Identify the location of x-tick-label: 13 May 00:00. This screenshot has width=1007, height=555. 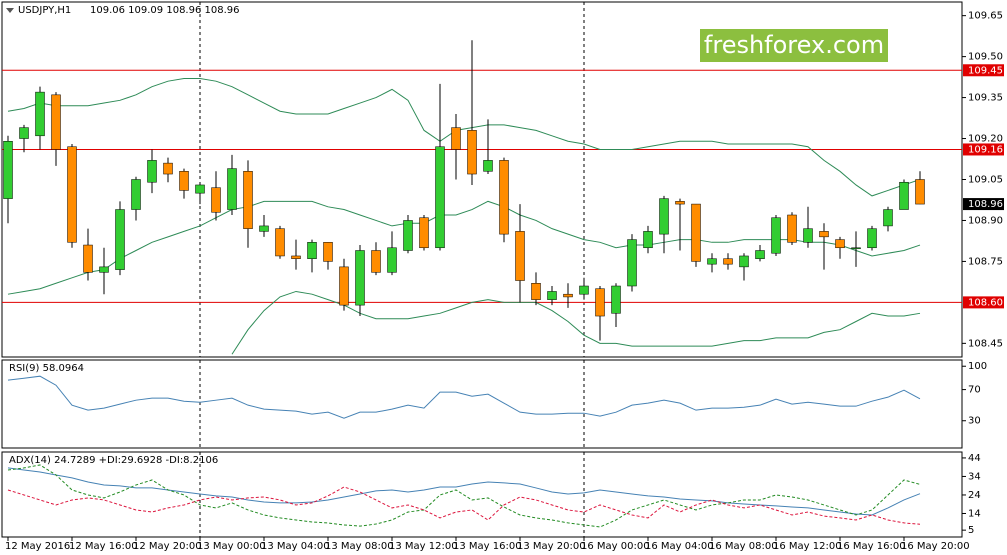
(231, 546).